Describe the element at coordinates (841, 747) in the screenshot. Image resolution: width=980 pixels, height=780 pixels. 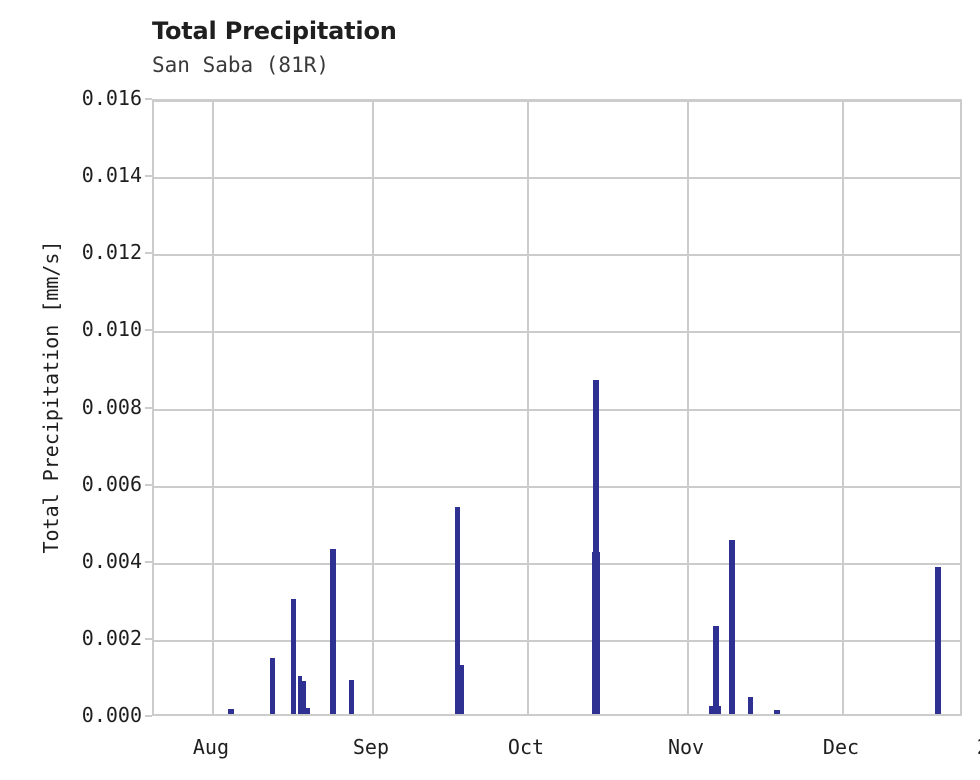
I see `x-tick-label: Dec` at that location.